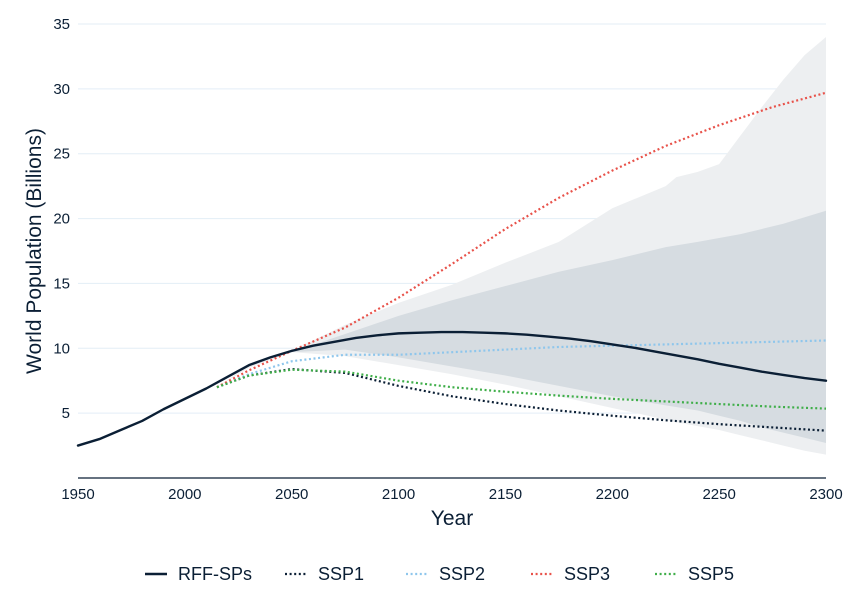  I want to click on legend-label: SSP5, so click(711, 574).